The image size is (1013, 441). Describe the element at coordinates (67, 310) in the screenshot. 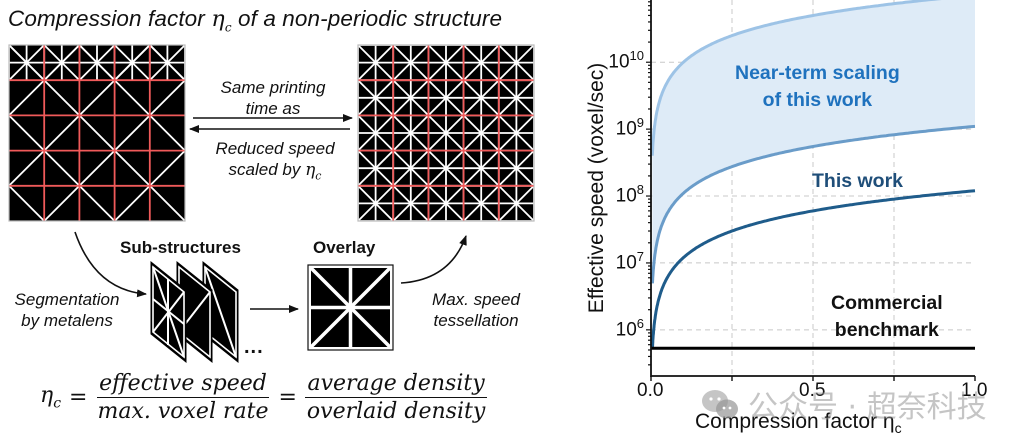

I see `segmentation-text: Segmentation by metalens` at that location.